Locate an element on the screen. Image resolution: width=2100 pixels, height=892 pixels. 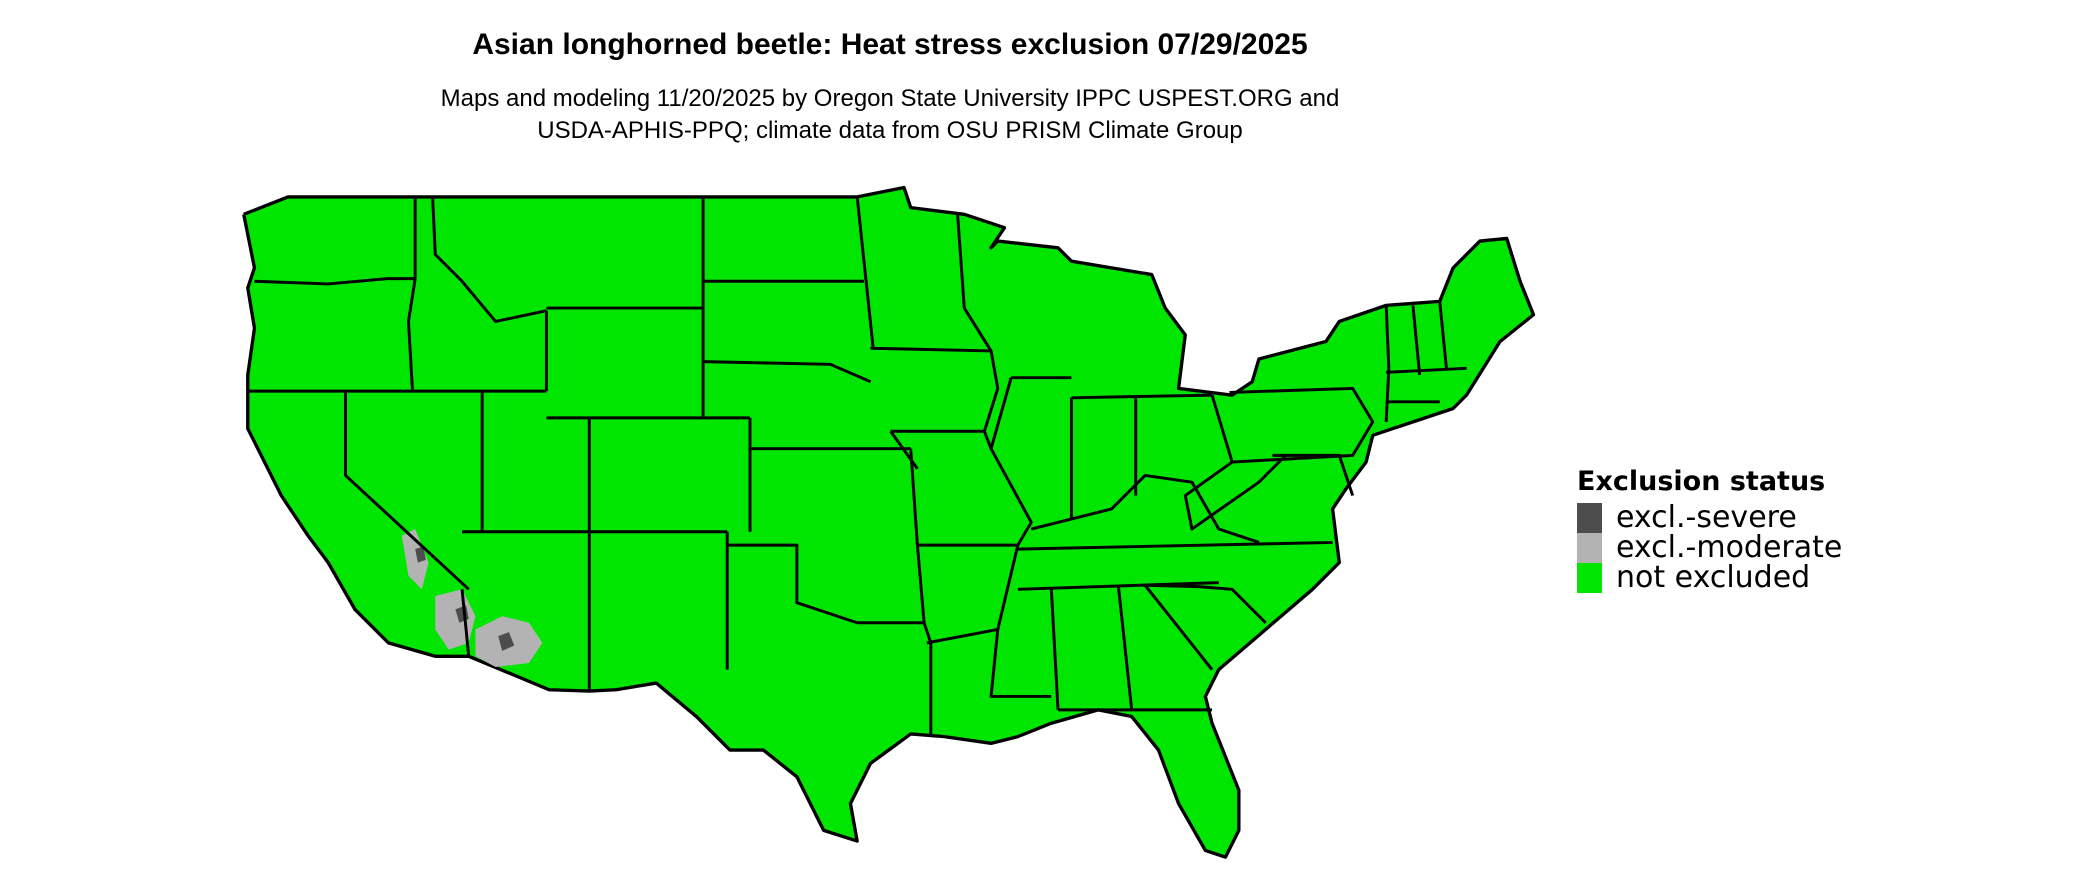
legend-label: excl.-severe is located at coordinates (1706, 517).